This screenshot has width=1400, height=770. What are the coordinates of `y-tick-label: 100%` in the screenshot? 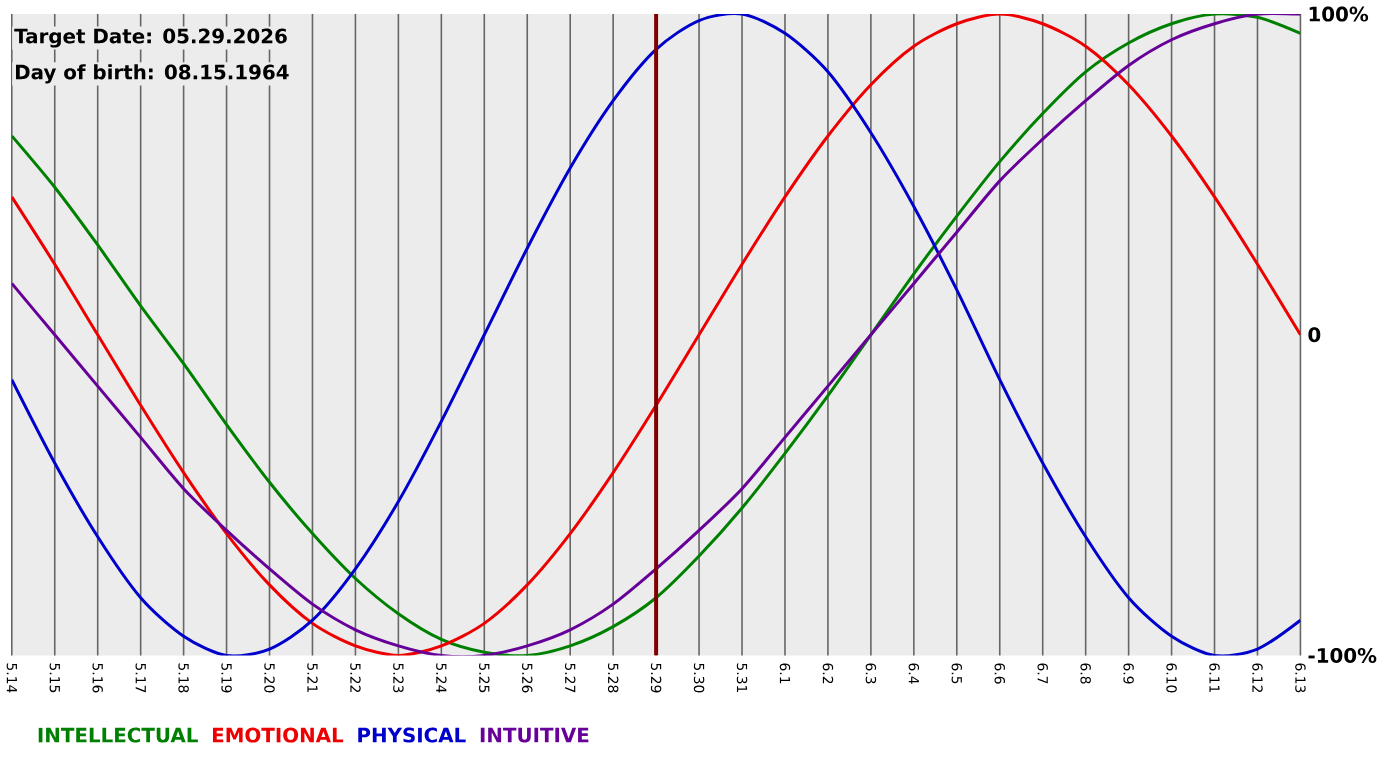 It's located at (1339, 14).